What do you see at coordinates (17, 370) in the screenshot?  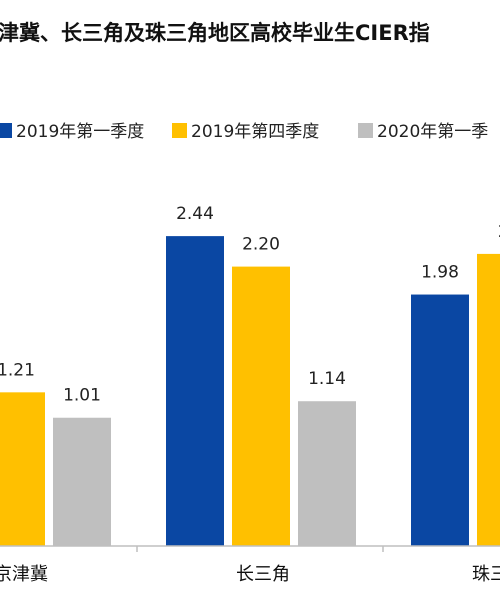 I see `value-label-1-2: 1.21` at bounding box center [17, 370].